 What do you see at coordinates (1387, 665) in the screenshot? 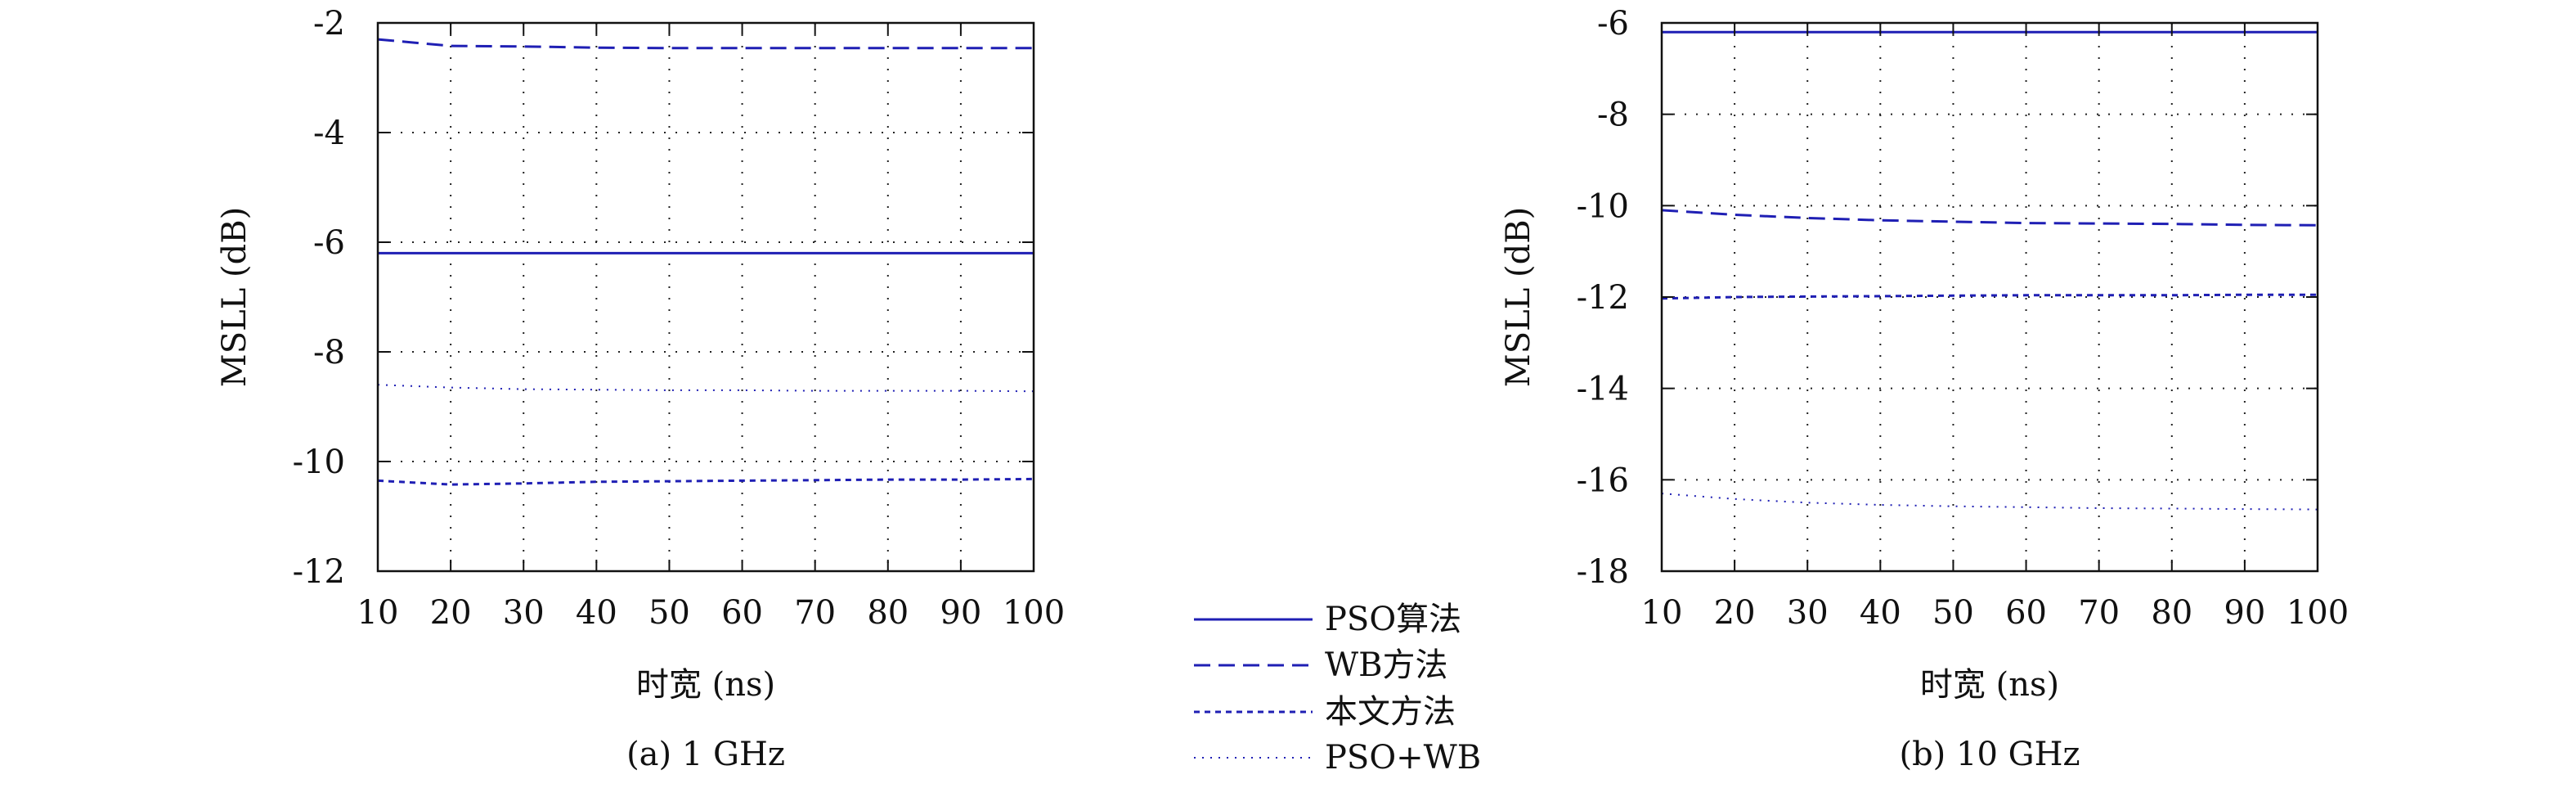
I see `legend-label-wb: WB方法` at bounding box center [1387, 665].